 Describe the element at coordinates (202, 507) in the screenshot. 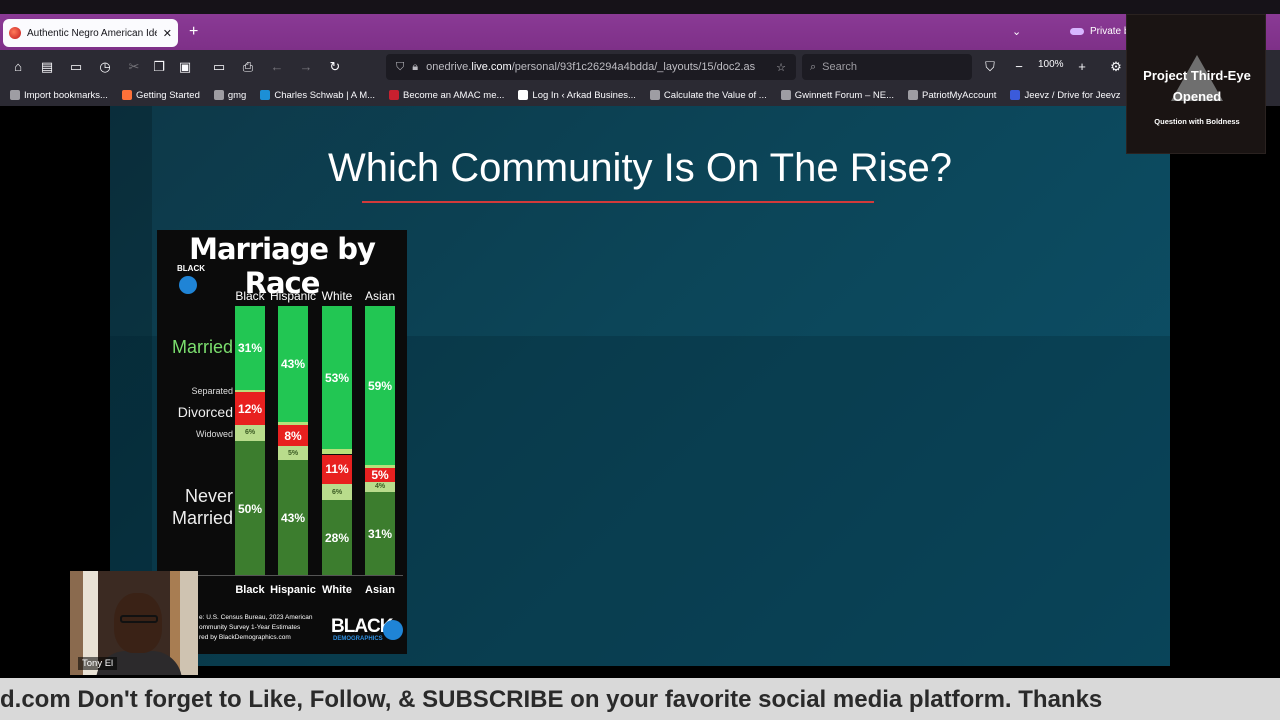

I see `row-label-never-married: Never Married` at that location.